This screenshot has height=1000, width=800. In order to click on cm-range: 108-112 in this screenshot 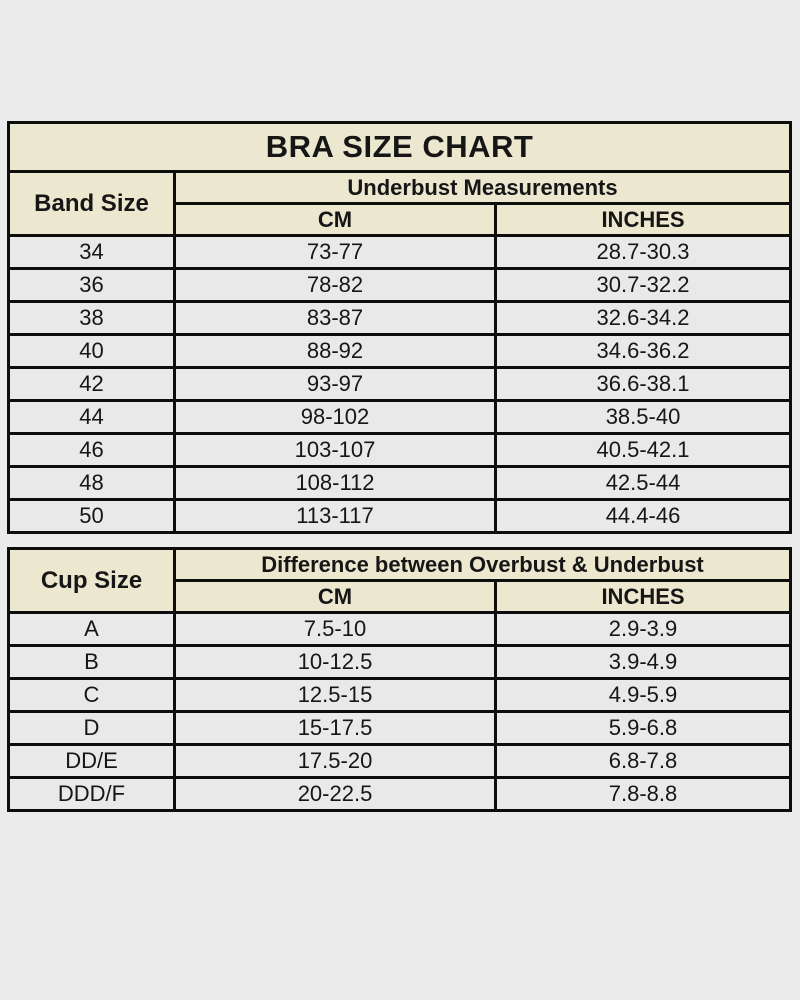, I will do `click(335, 483)`.